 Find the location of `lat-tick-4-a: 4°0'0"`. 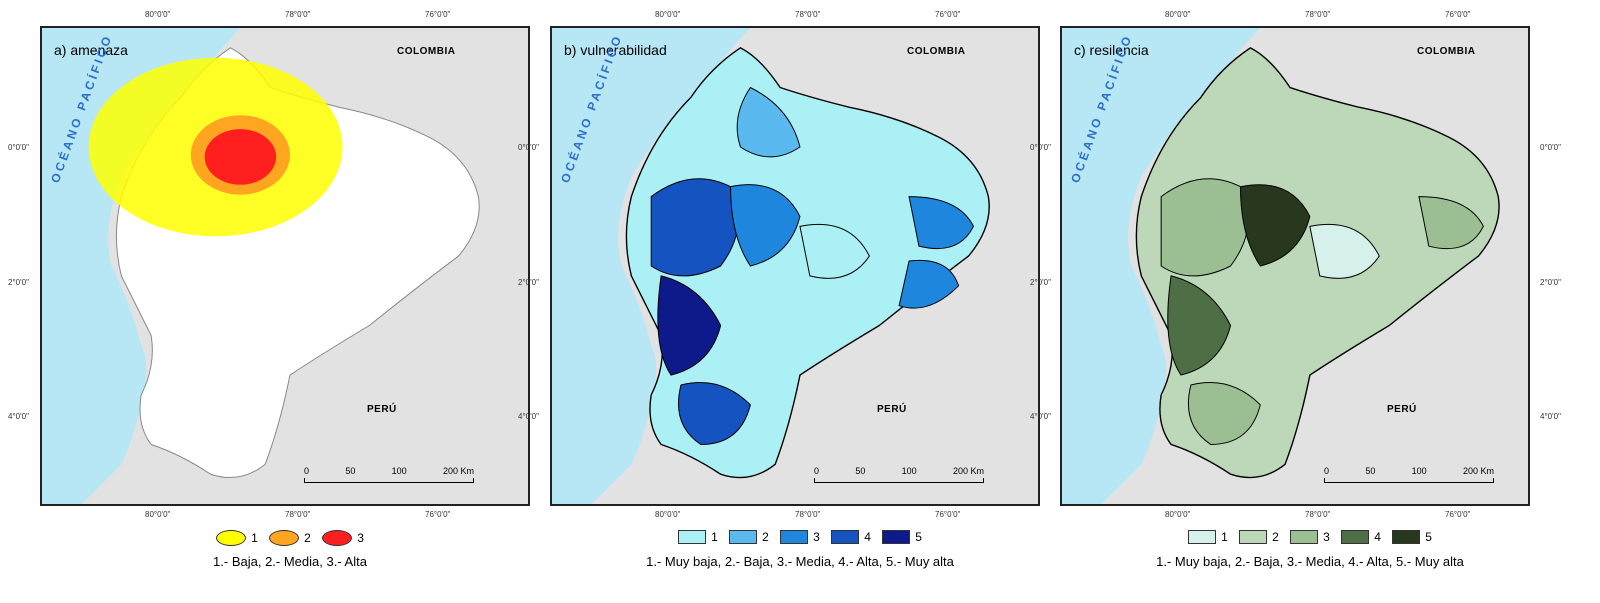

lat-tick-4-a: 4°0'0" is located at coordinates (18, 416).